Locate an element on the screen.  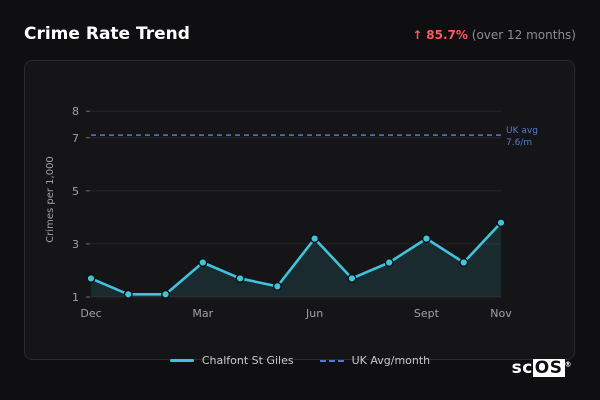
x-tick-label: Sept is located at coordinates (427, 313).